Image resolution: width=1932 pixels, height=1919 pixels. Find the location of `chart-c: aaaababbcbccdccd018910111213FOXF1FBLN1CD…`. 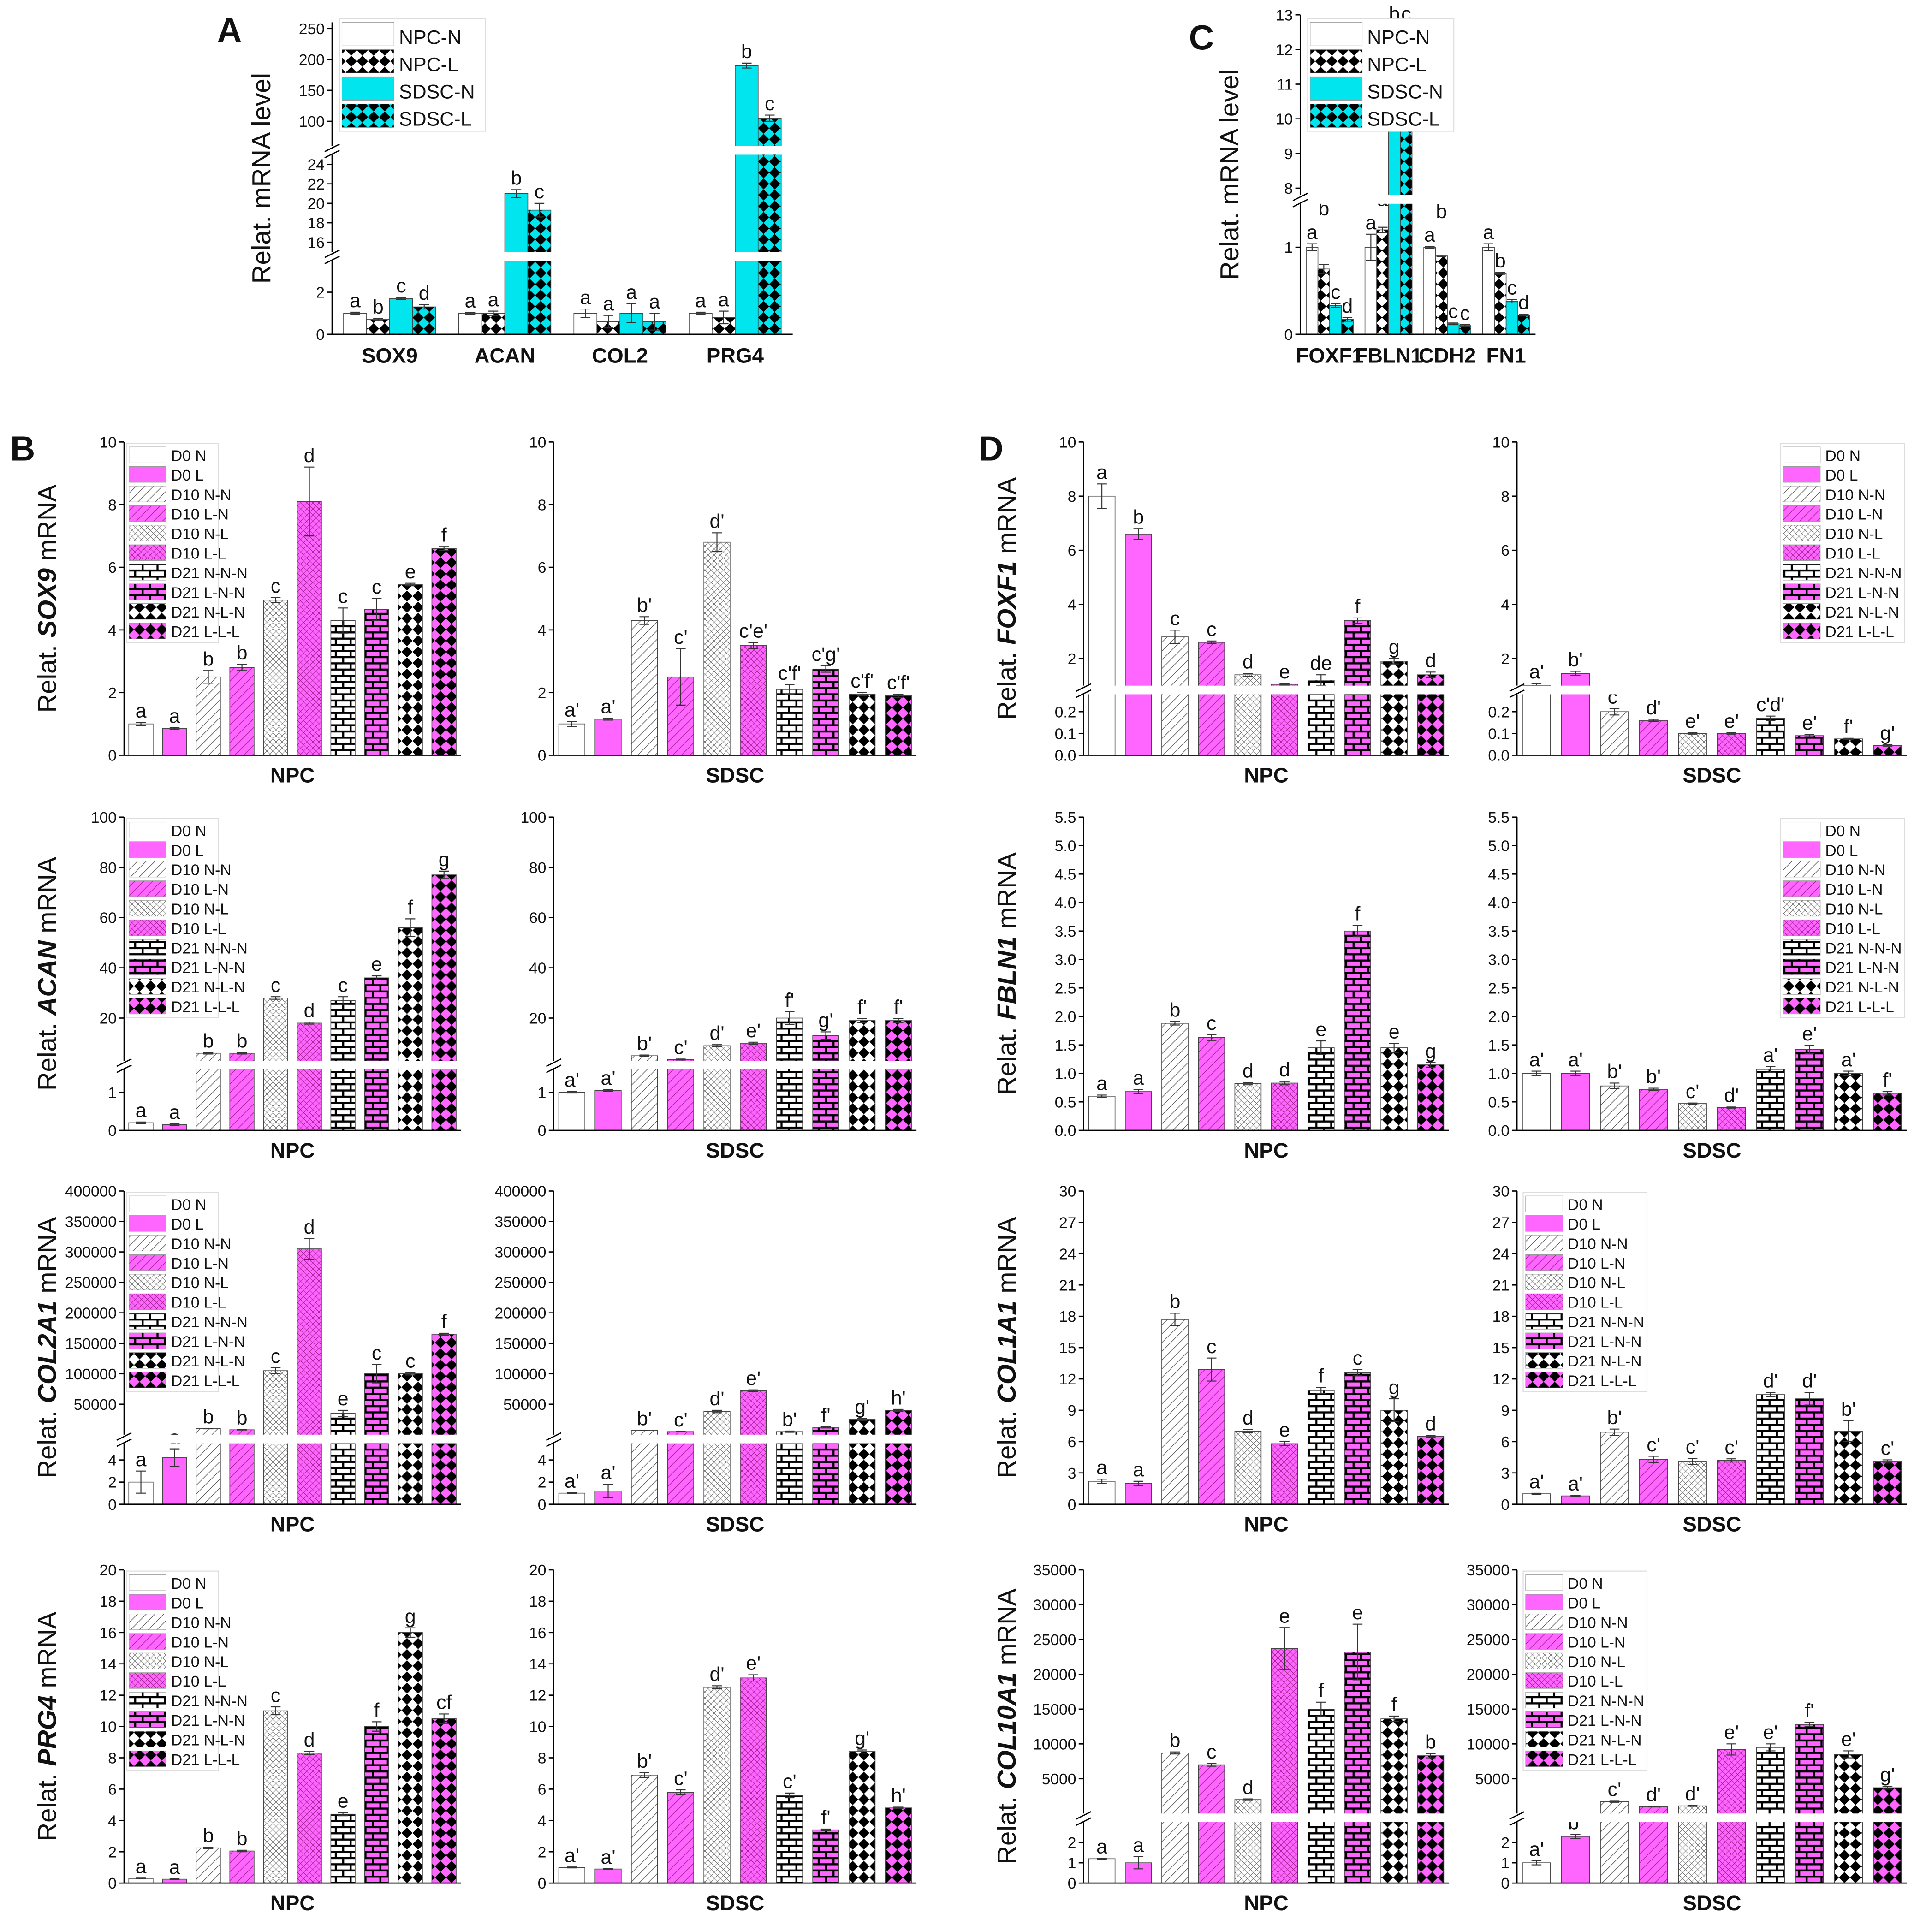

chart-c: aaaababbcbccdccd018910111213FOXF1FBLN1CD… is located at coordinates (1376, 185).